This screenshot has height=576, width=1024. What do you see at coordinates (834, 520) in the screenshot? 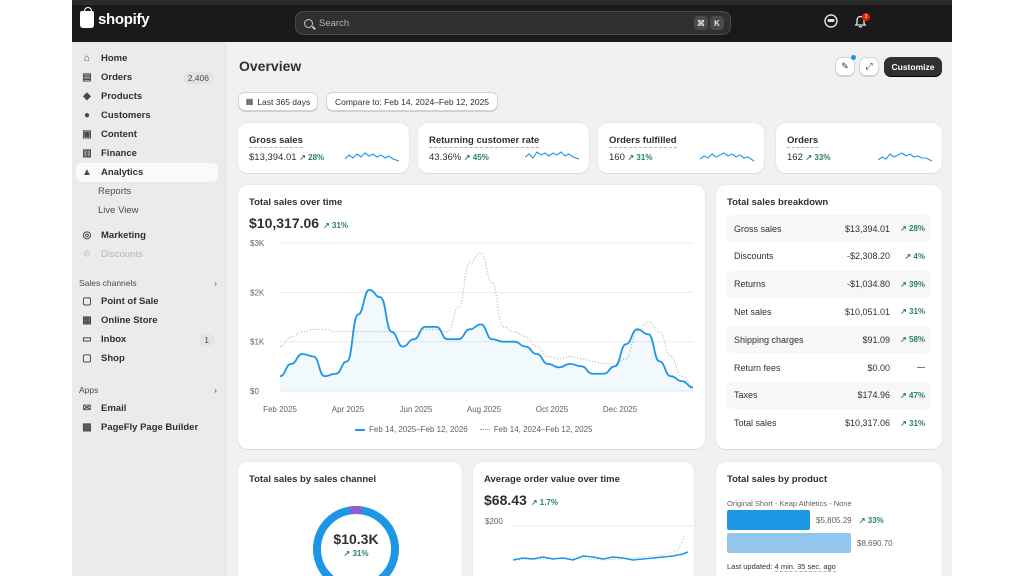
I see `product-current-value: $5,805.29` at bounding box center [834, 520].